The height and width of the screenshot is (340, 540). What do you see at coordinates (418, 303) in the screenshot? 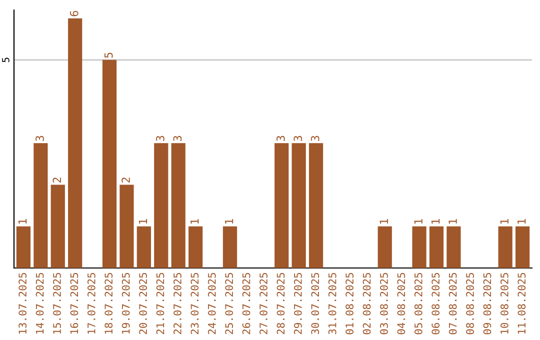
I see `x-tick-label: 05.08.2025` at bounding box center [418, 303].